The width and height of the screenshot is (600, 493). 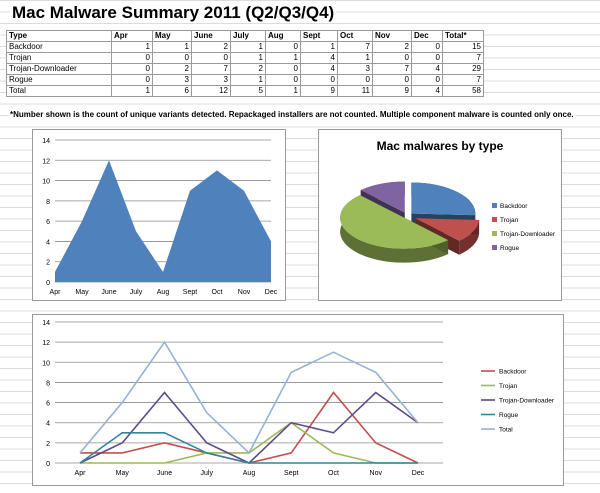 I want to click on table-cell: Backdoor, so click(x=59, y=47).